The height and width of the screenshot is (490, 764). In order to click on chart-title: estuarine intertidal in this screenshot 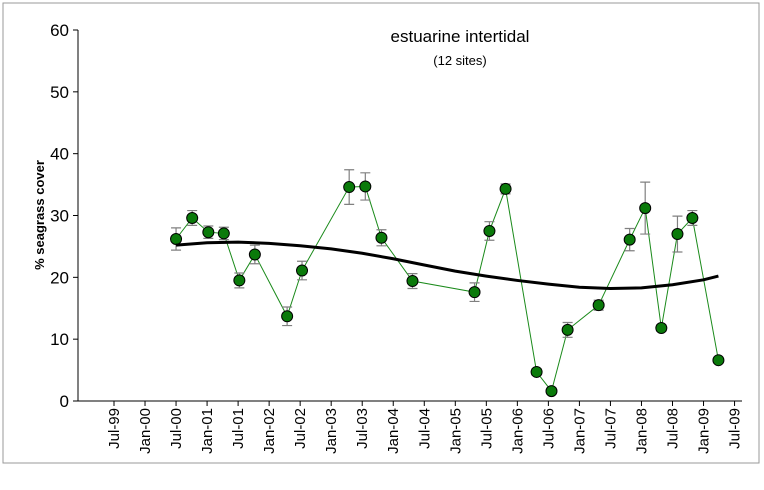, I will do `click(460, 36)`.